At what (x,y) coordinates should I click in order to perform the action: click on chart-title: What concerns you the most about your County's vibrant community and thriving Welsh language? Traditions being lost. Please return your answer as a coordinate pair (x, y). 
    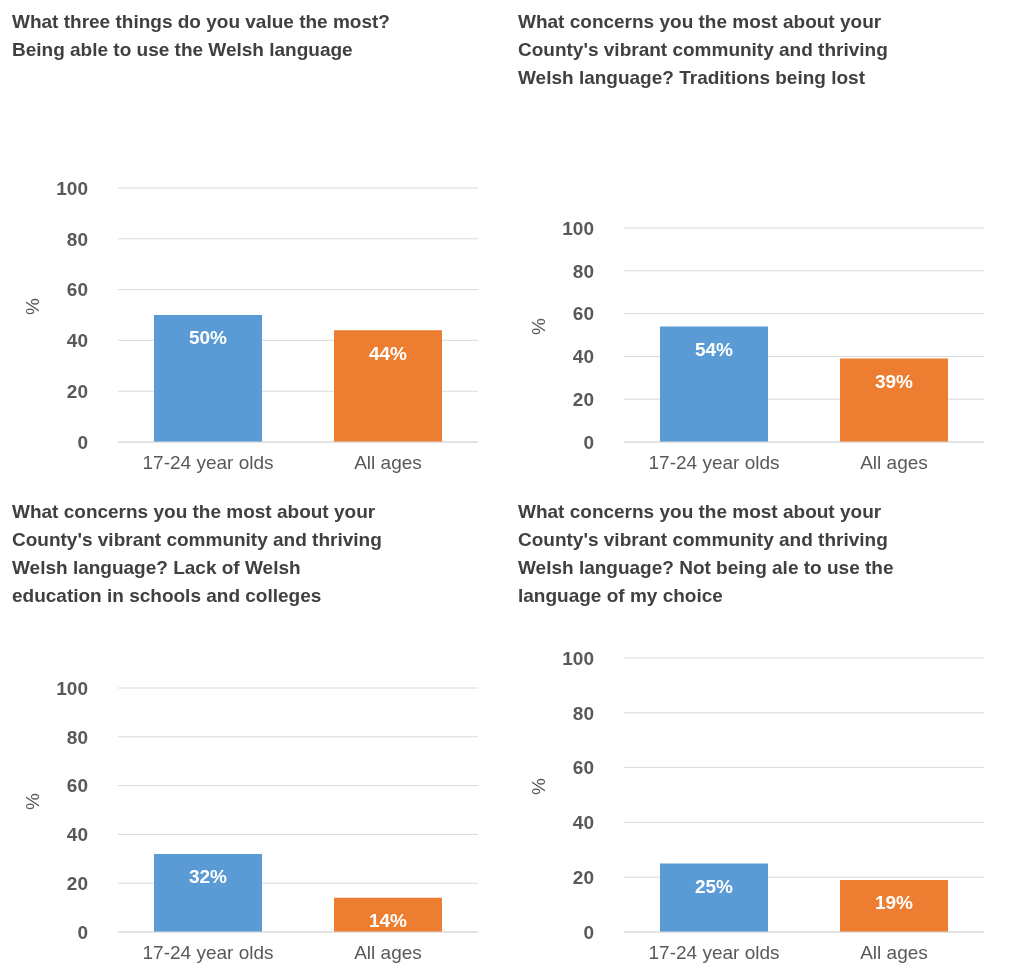
    Looking at the image, I should click on (703, 50).